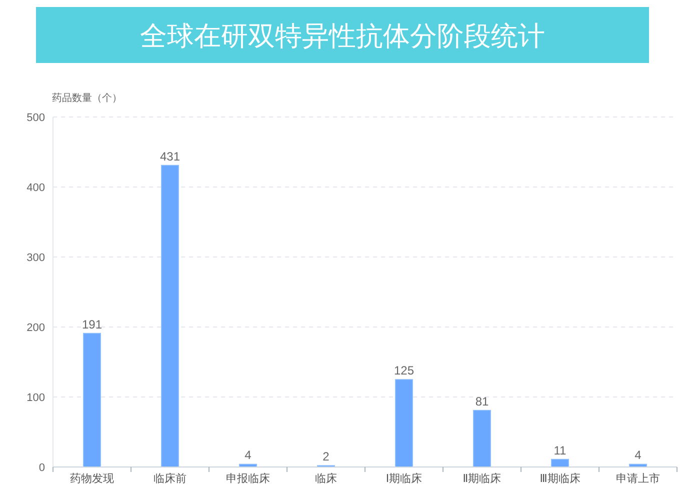 This screenshot has width=690, height=497. I want to click on data-label: 81, so click(482, 401).